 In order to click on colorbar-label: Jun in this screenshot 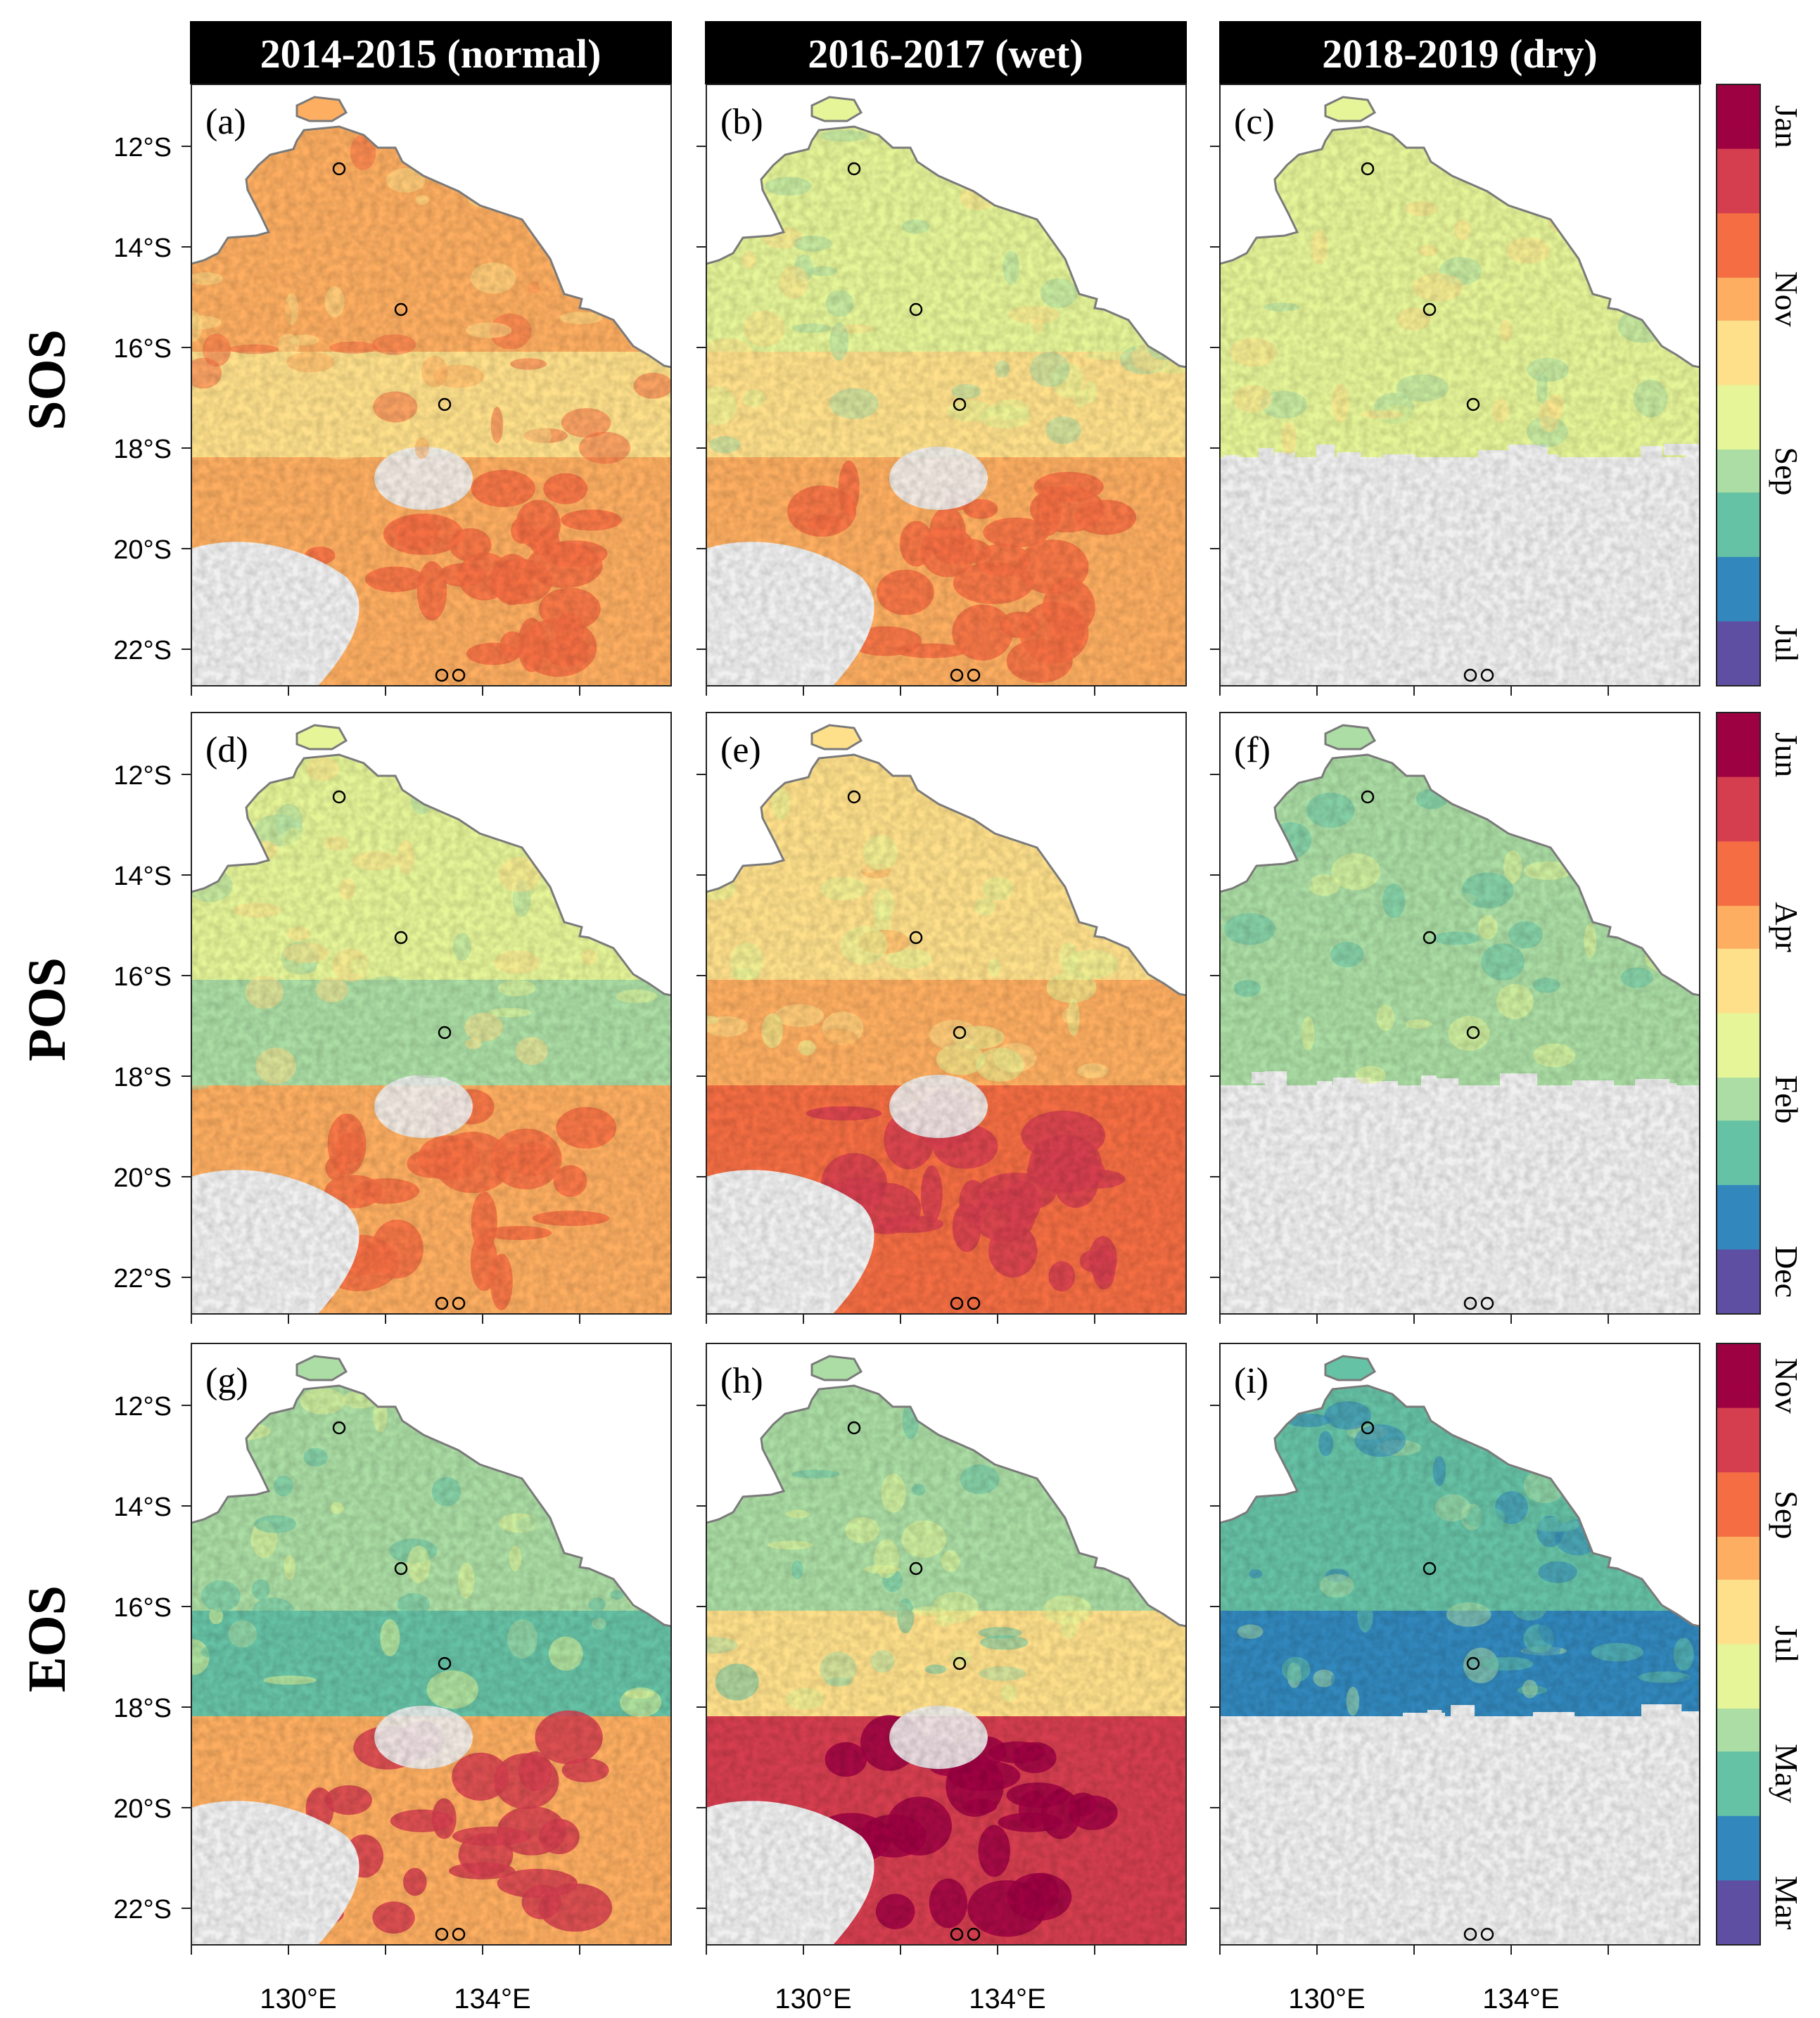, I will do `click(1787, 754)`.